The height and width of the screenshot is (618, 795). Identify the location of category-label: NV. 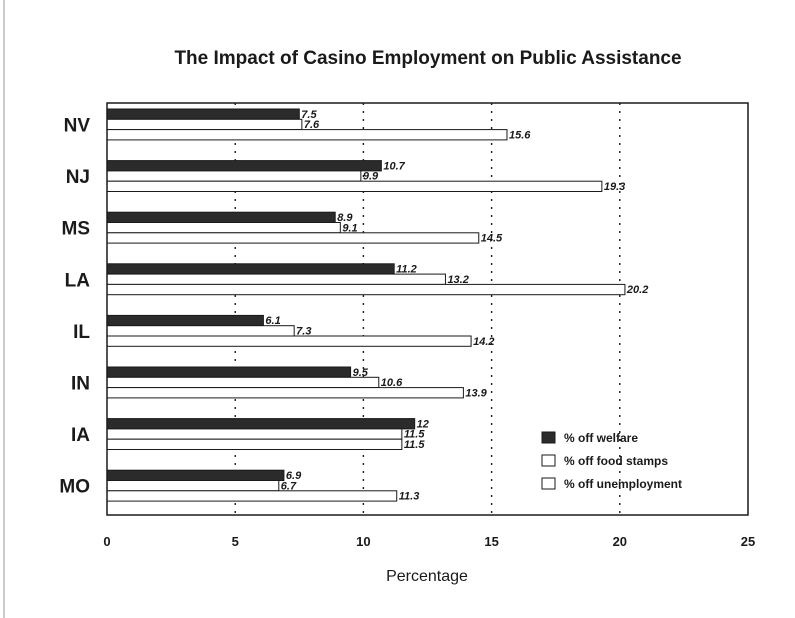
(77, 125).